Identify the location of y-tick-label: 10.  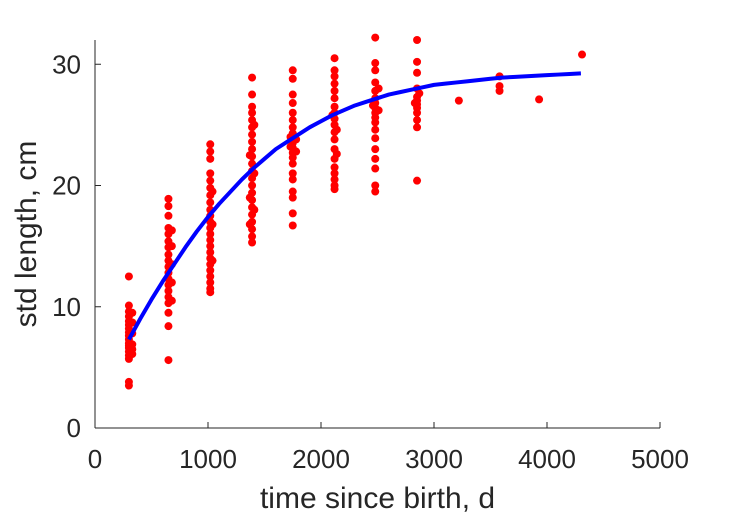
(66, 307).